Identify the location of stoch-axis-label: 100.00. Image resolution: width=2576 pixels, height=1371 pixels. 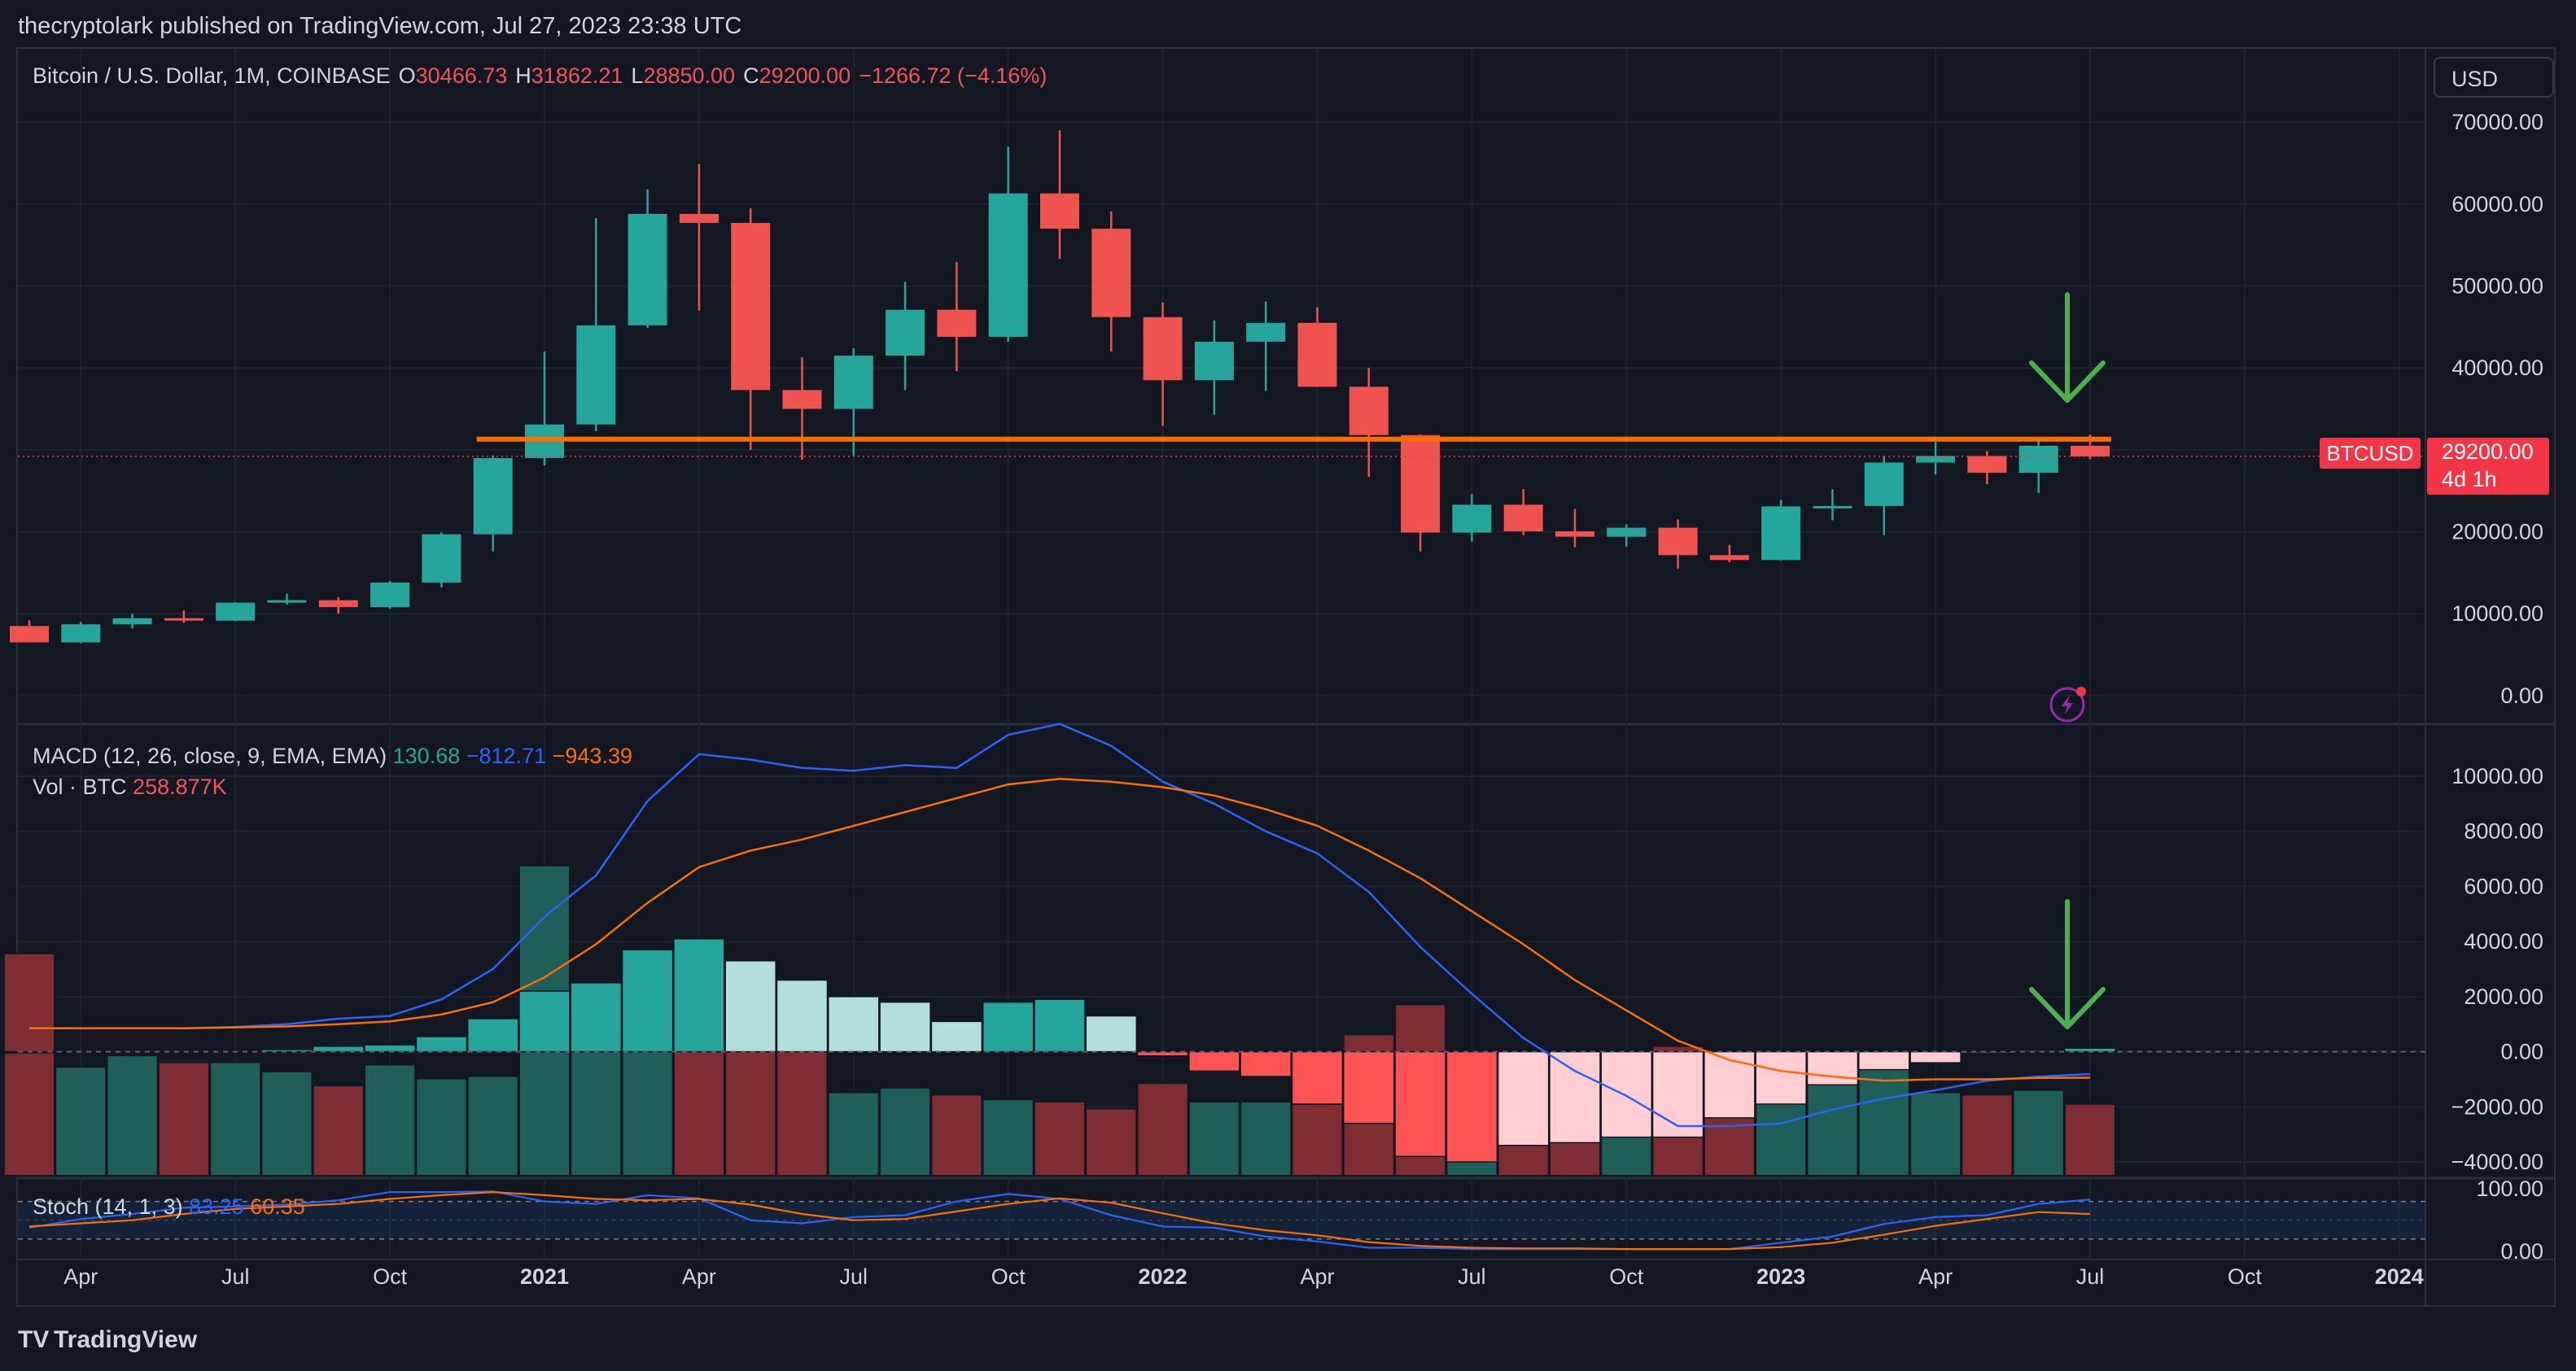
(2509, 1189).